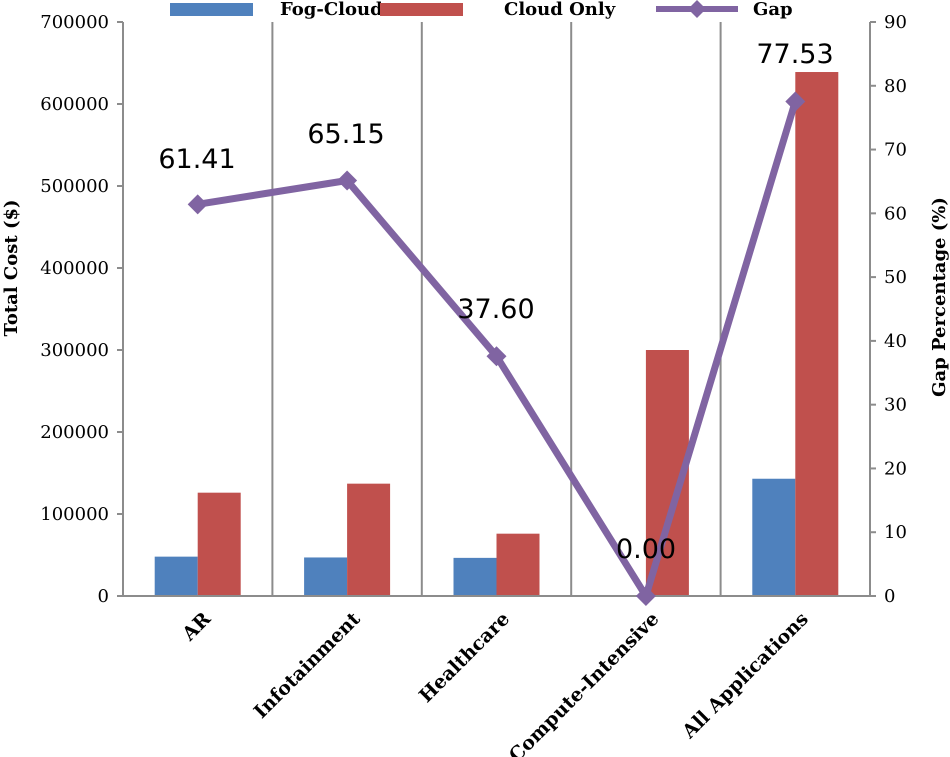 This screenshot has width=950, height=757. I want to click on legend-label-gap: Gap, so click(773, 10).